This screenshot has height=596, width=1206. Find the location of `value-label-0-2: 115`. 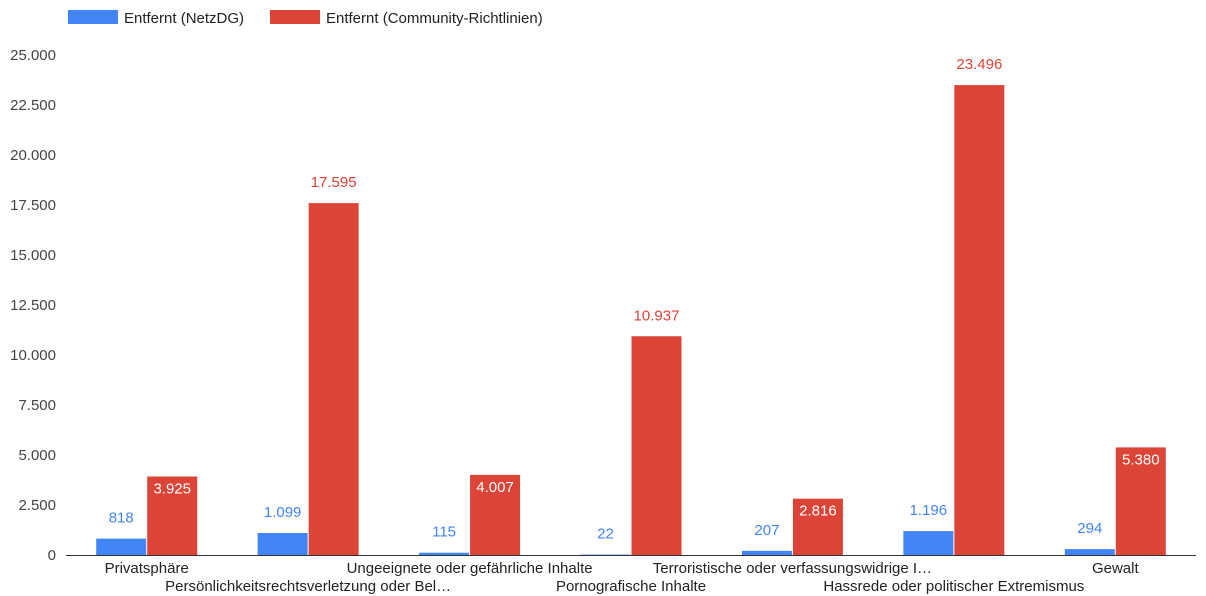

value-label-0-2: 115 is located at coordinates (444, 532).